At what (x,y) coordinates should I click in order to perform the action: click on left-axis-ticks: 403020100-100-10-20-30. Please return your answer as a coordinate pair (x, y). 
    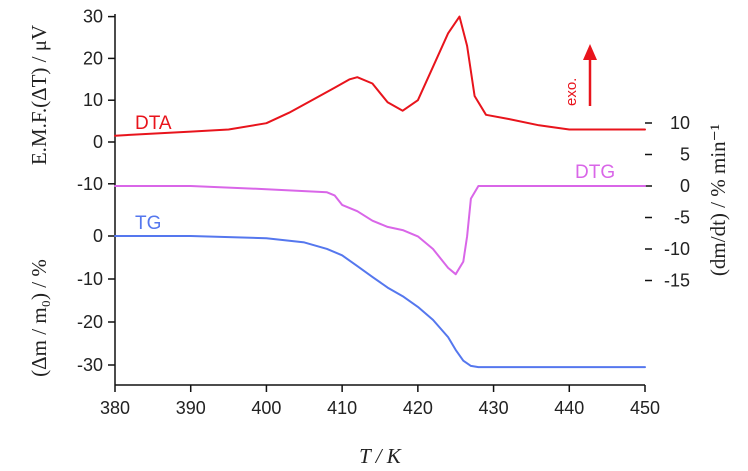
    Looking at the image, I should click on (96, 191).